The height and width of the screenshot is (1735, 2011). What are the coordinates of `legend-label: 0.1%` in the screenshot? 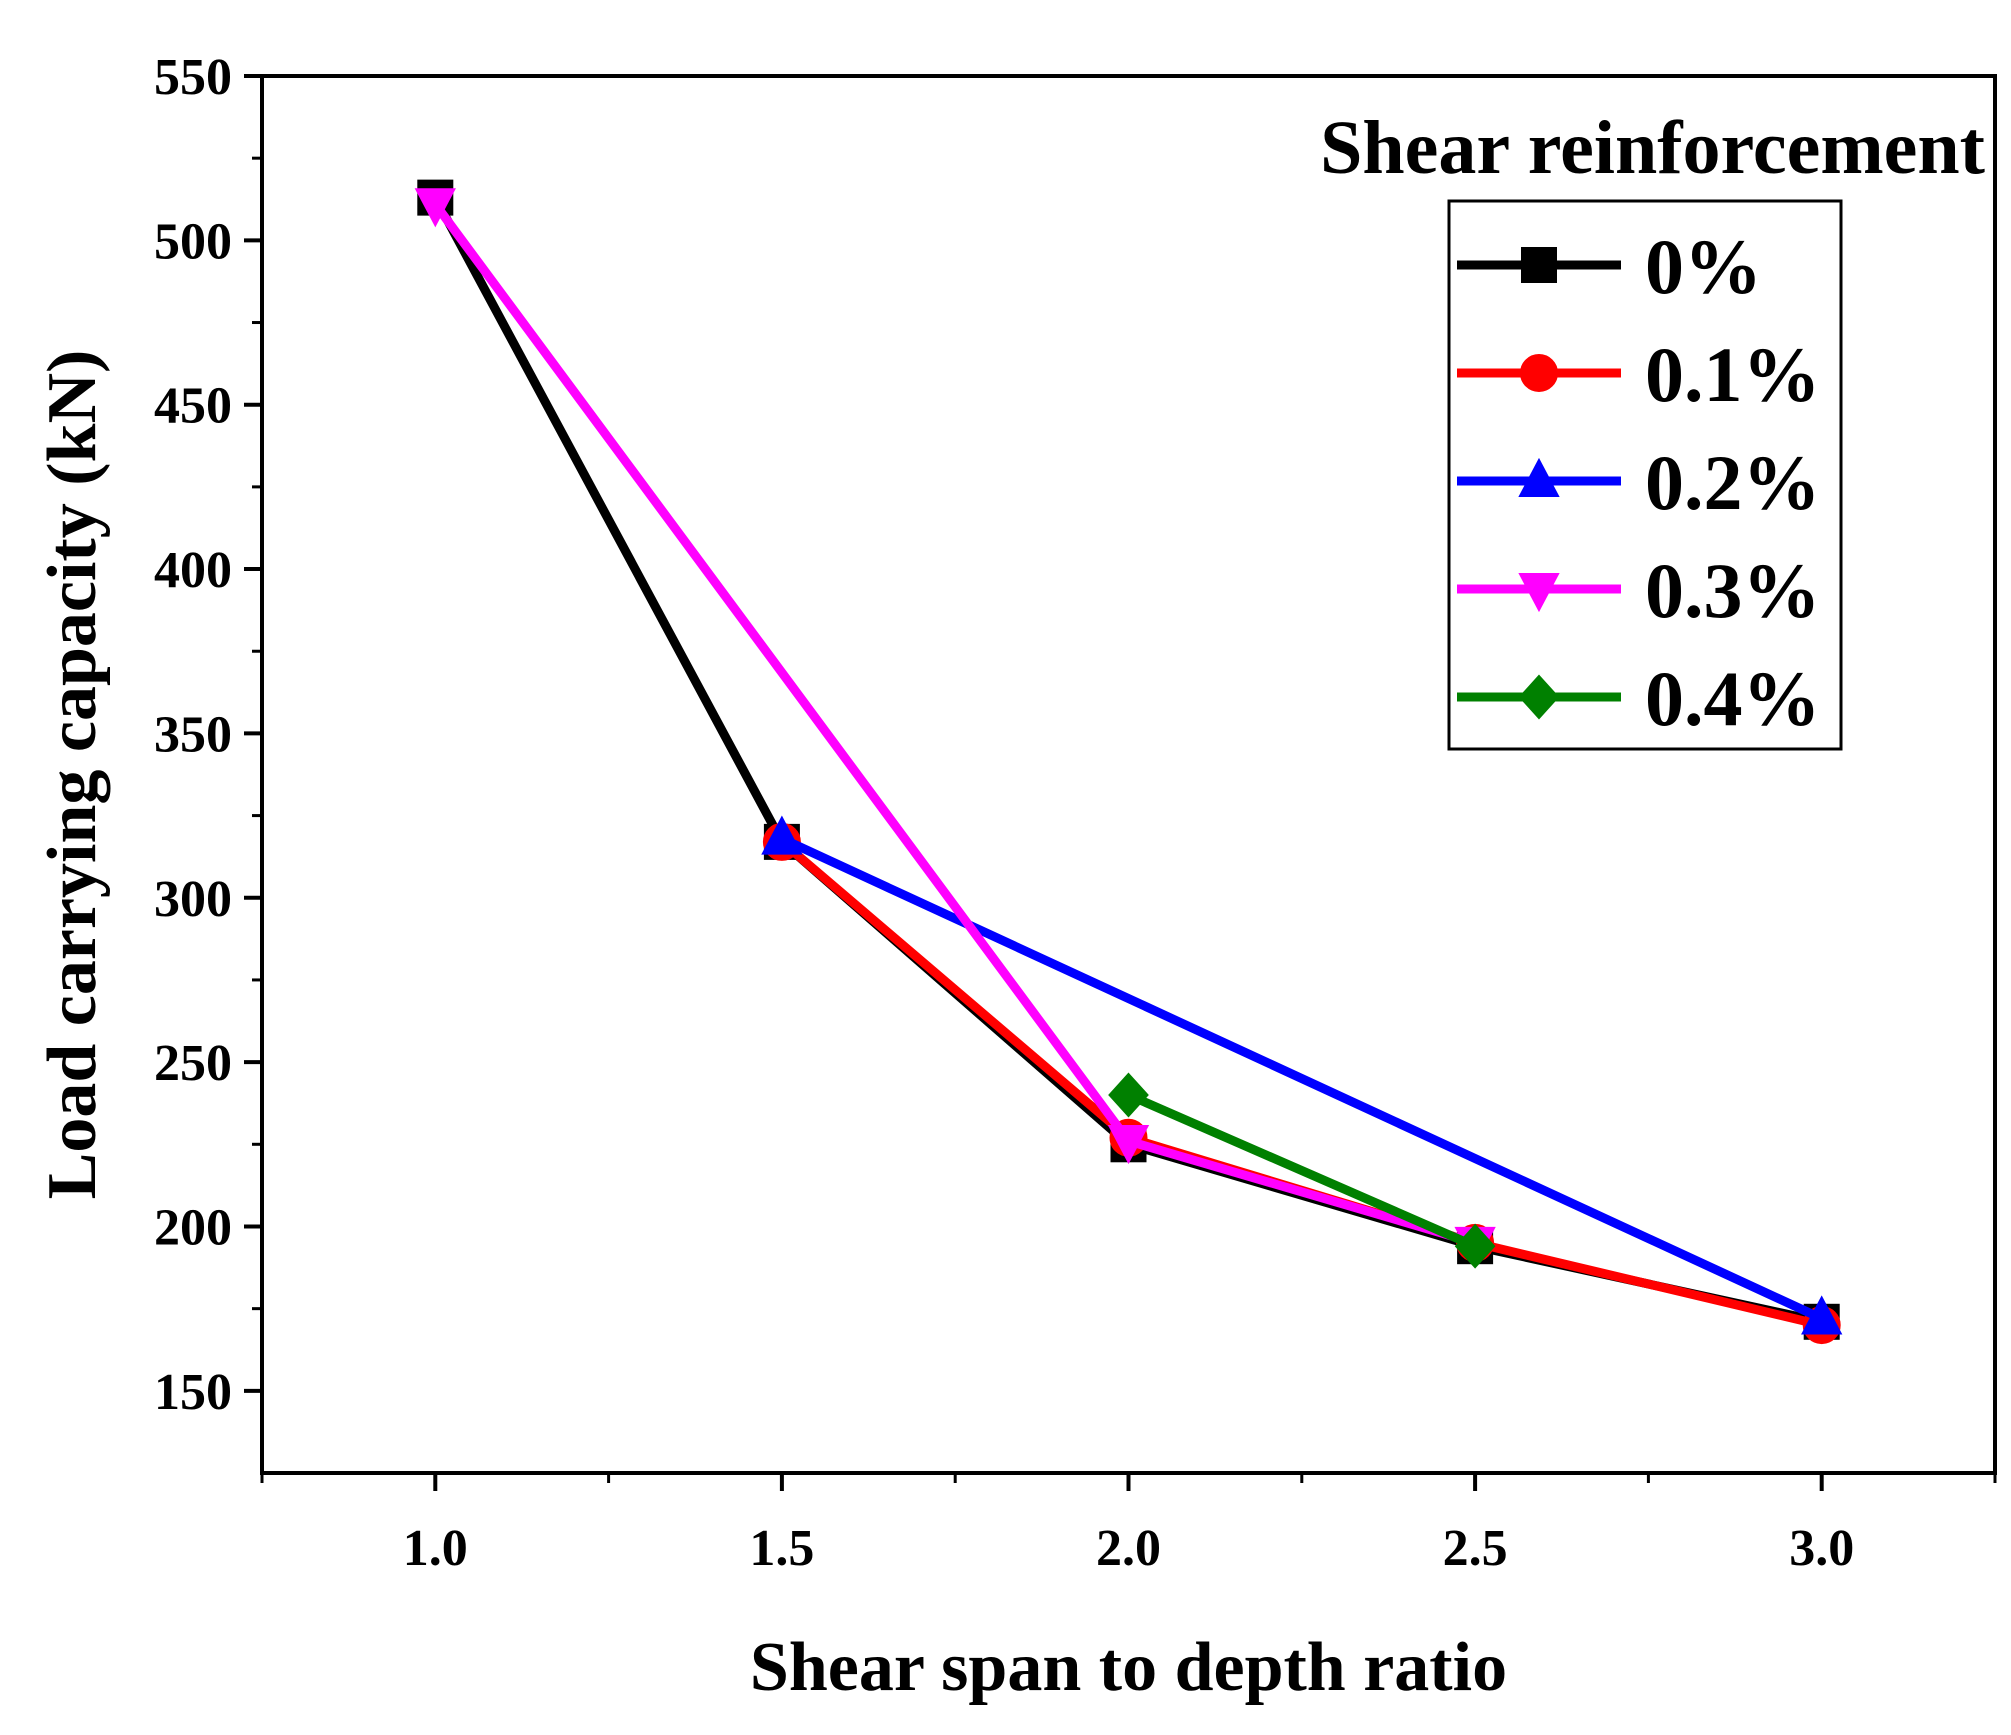 It's located at (1733, 374).